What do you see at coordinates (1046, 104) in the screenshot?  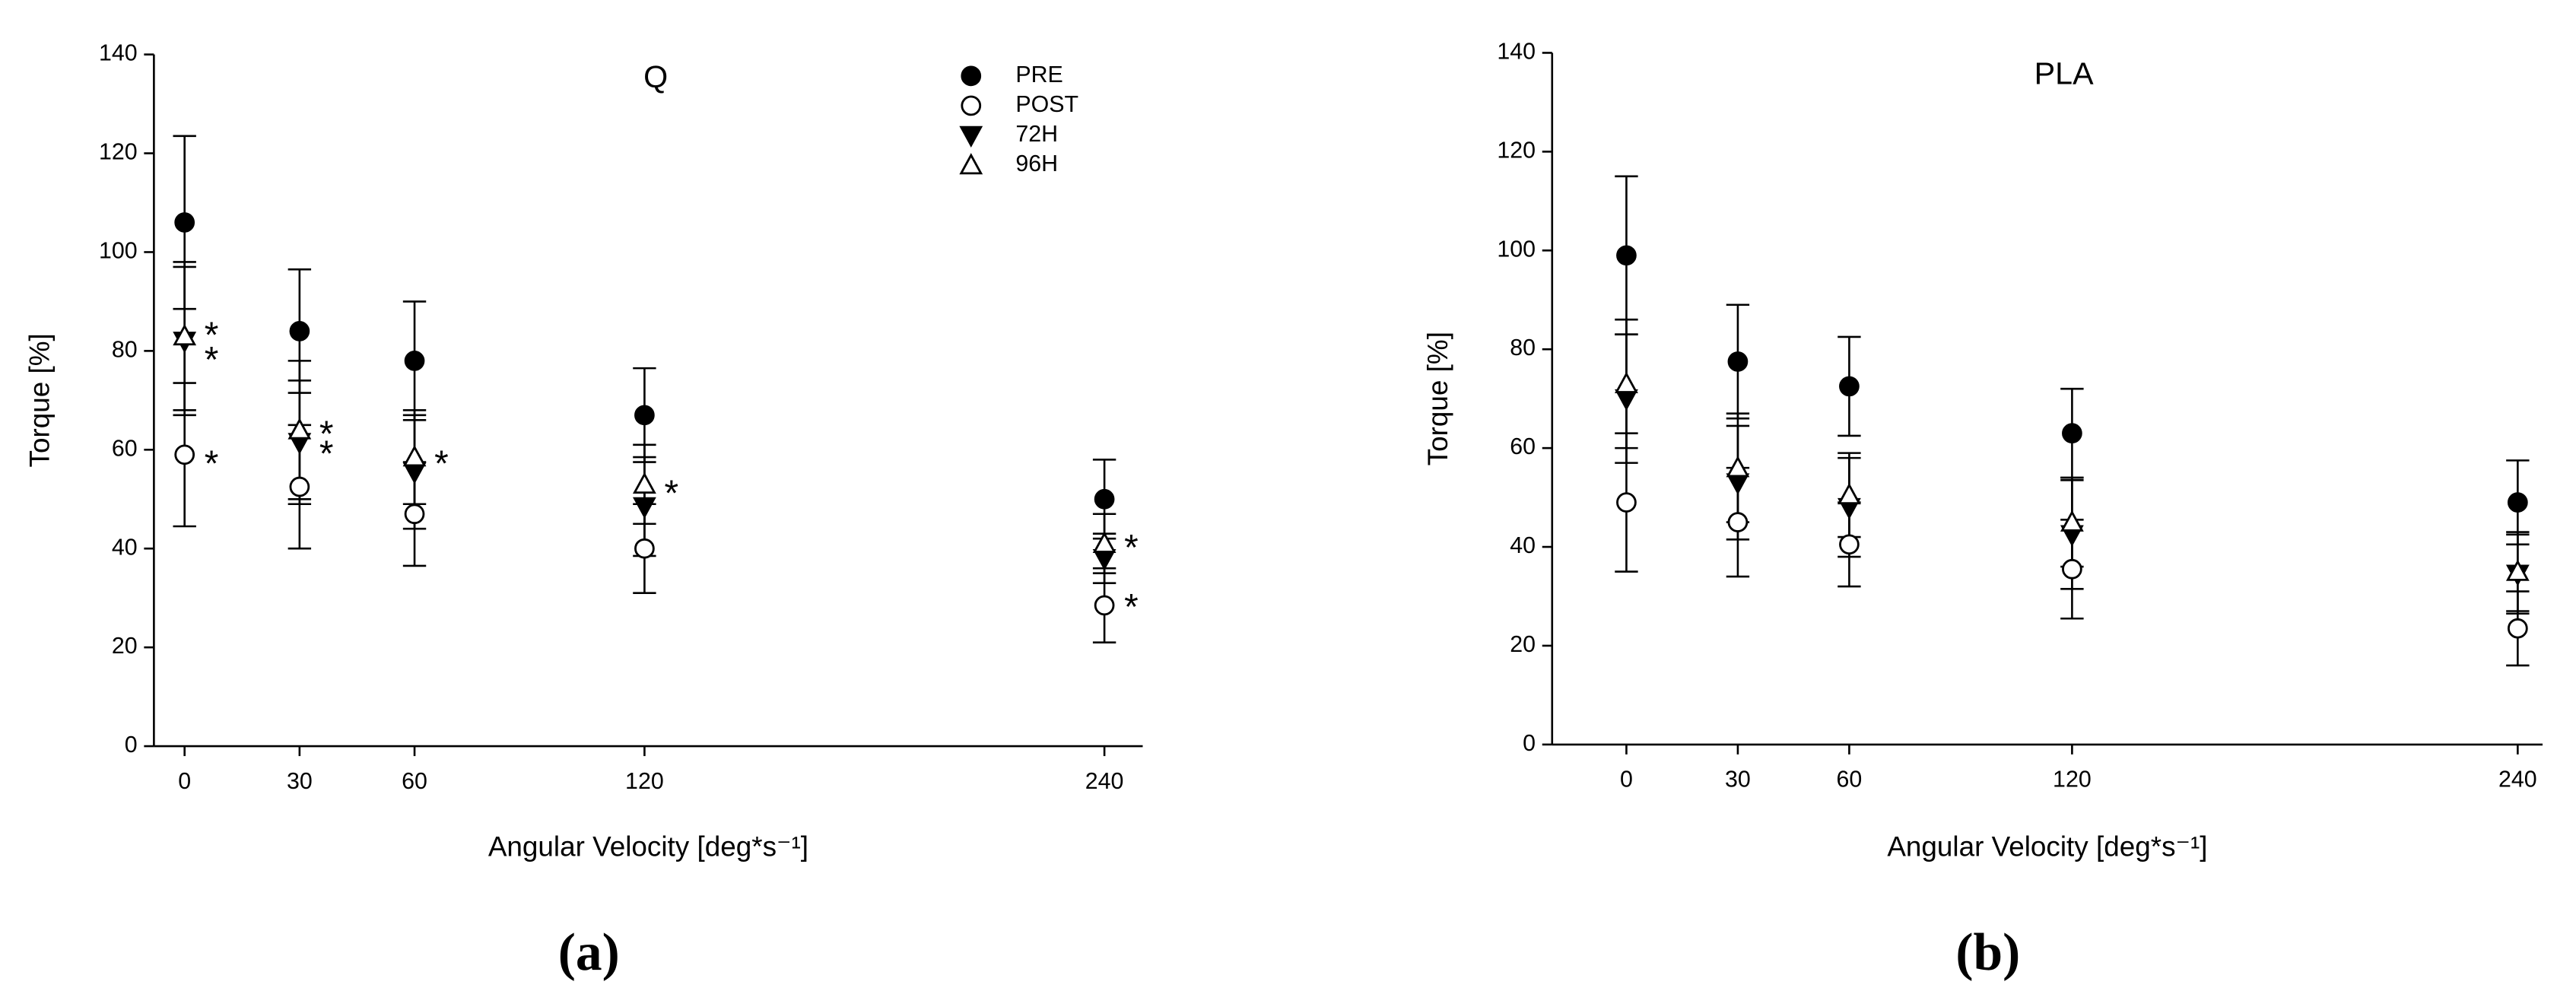 I see `legend-label: POST` at bounding box center [1046, 104].